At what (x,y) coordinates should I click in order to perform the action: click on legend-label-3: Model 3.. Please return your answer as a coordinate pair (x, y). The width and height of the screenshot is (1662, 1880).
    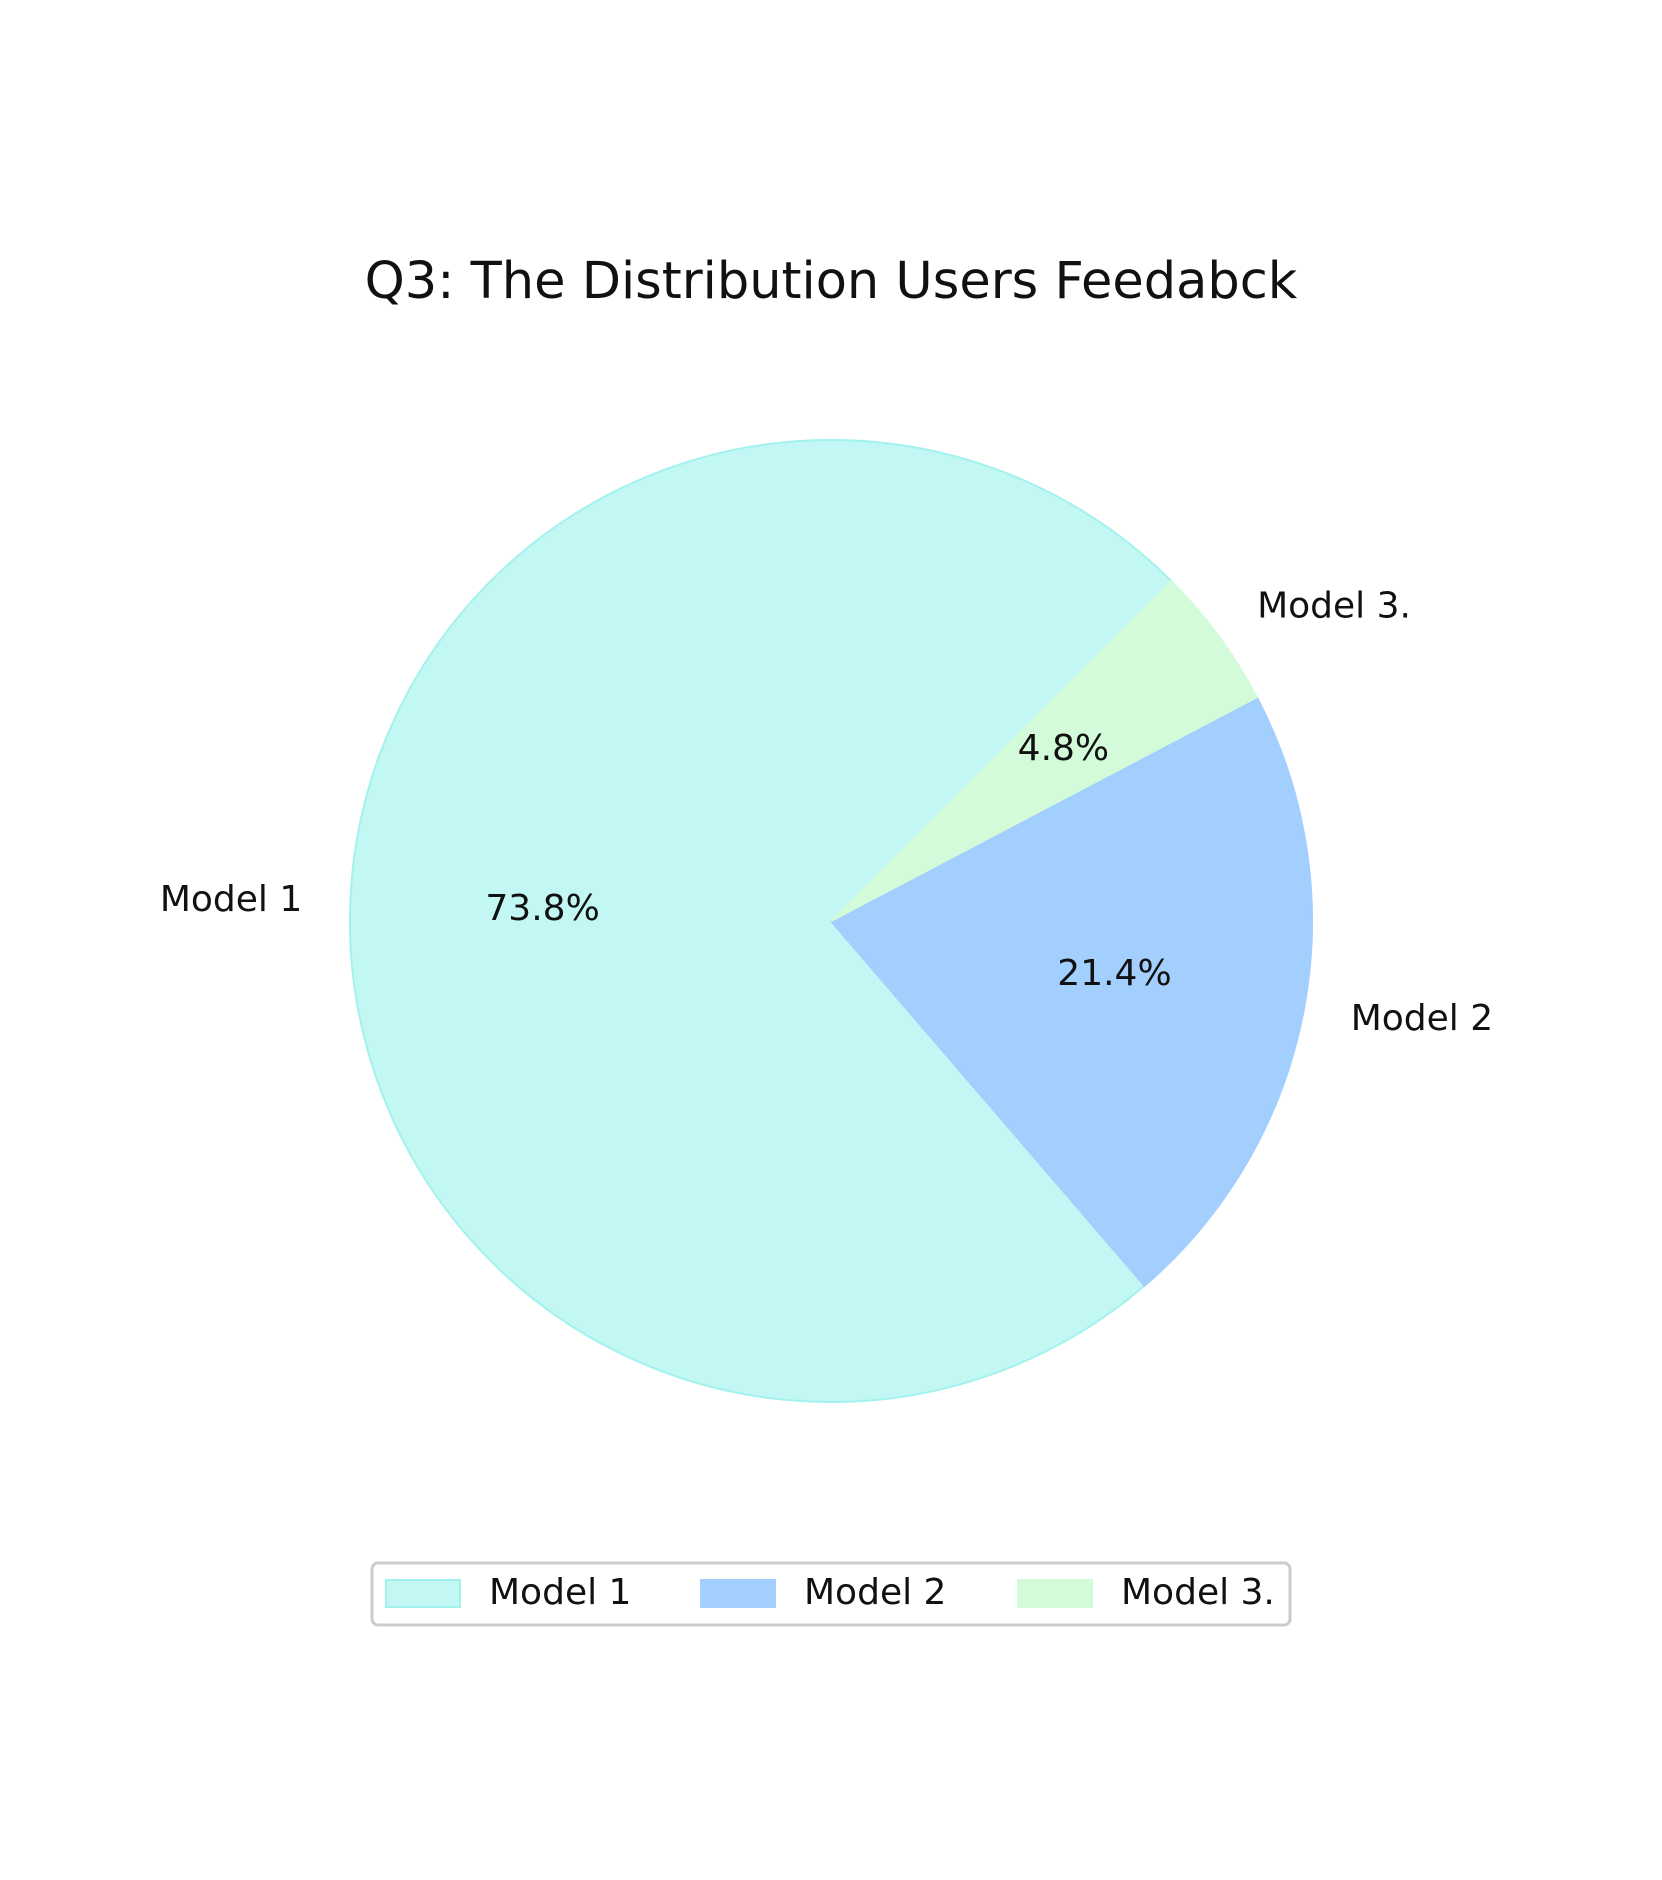
    Looking at the image, I should click on (1198, 1592).